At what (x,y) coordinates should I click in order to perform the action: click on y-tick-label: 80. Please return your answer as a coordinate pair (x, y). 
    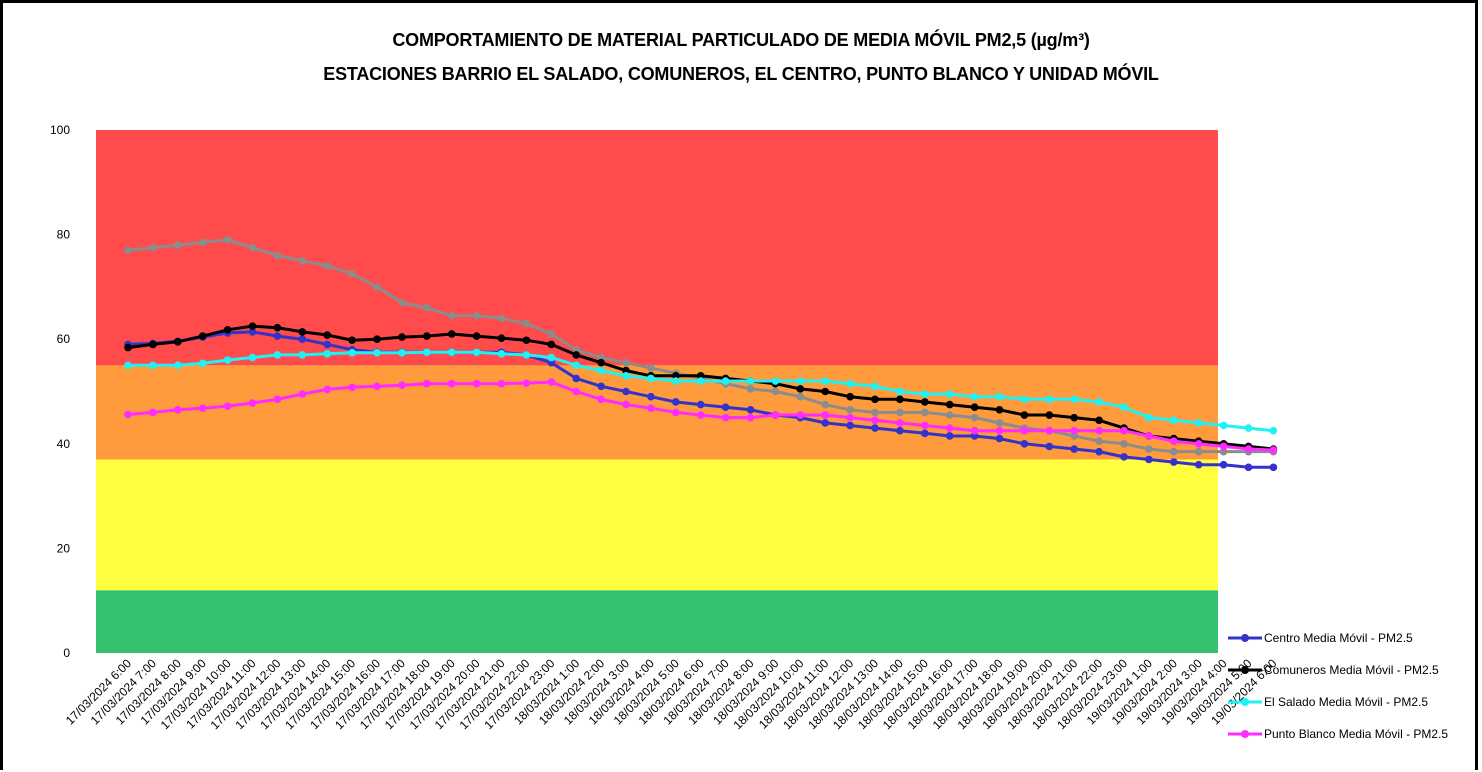
    Looking at the image, I should click on (64, 235).